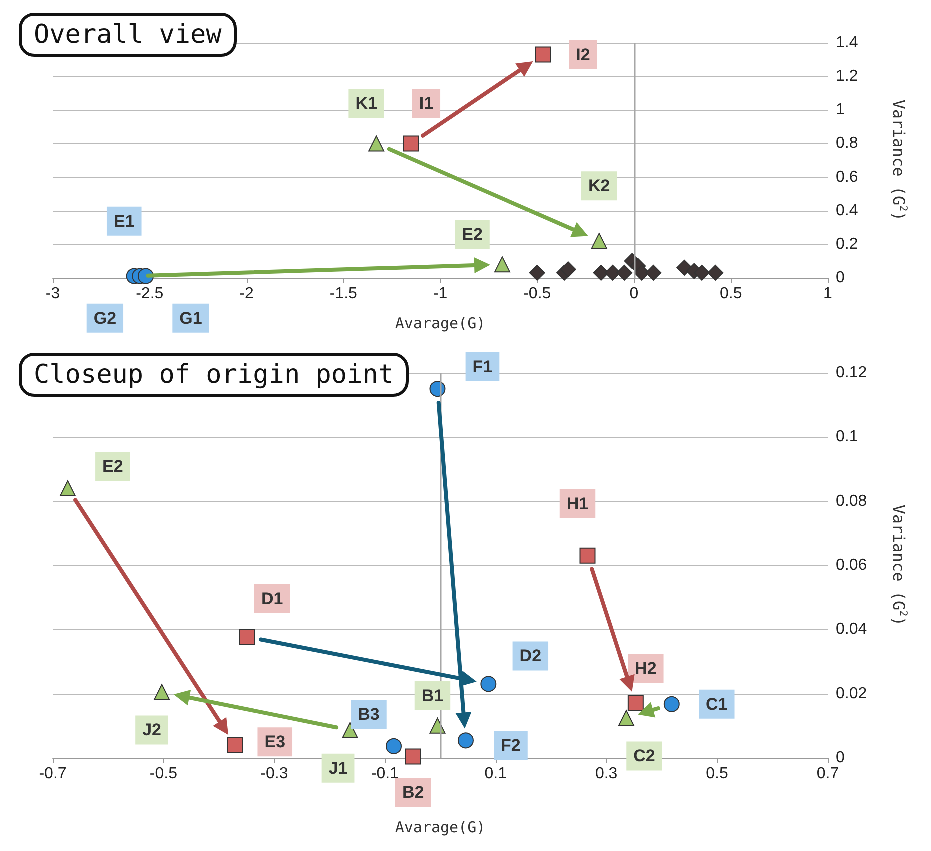  What do you see at coordinates (717, 704) in the screenshot?
I see `annotation: C1` at bounding box center [717, 704].